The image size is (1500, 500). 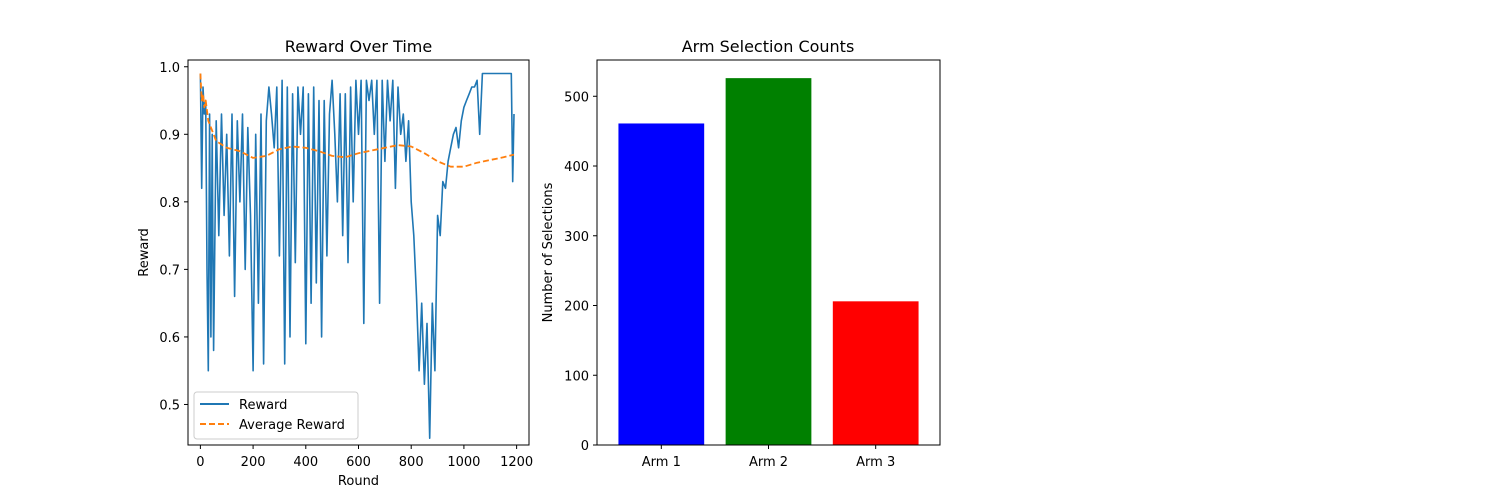 I want to click on y-tick-label: 0.9, so click(x=169, y=135).